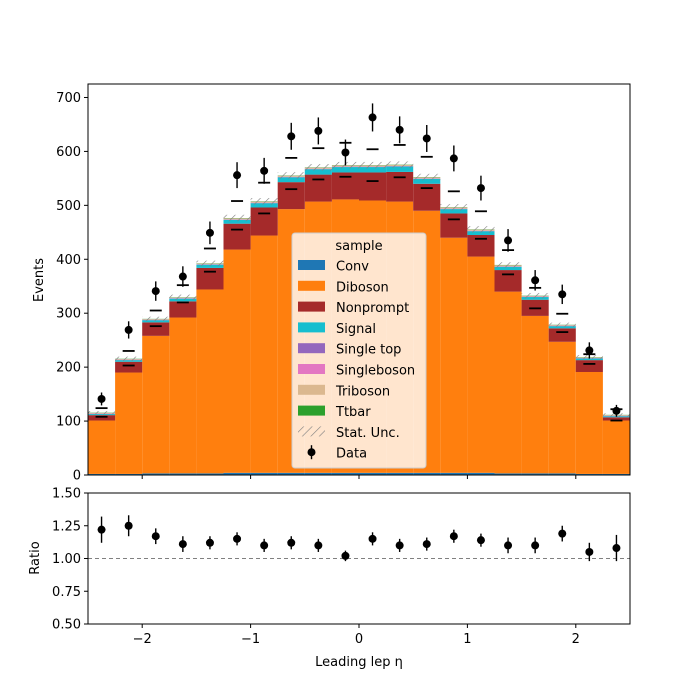 The image size is (700, 700). What do you see at coordinates (66, 559) in the screenshot?
I see `ratio-y-tick-label: 1.00` at bounding box center [66, 559].